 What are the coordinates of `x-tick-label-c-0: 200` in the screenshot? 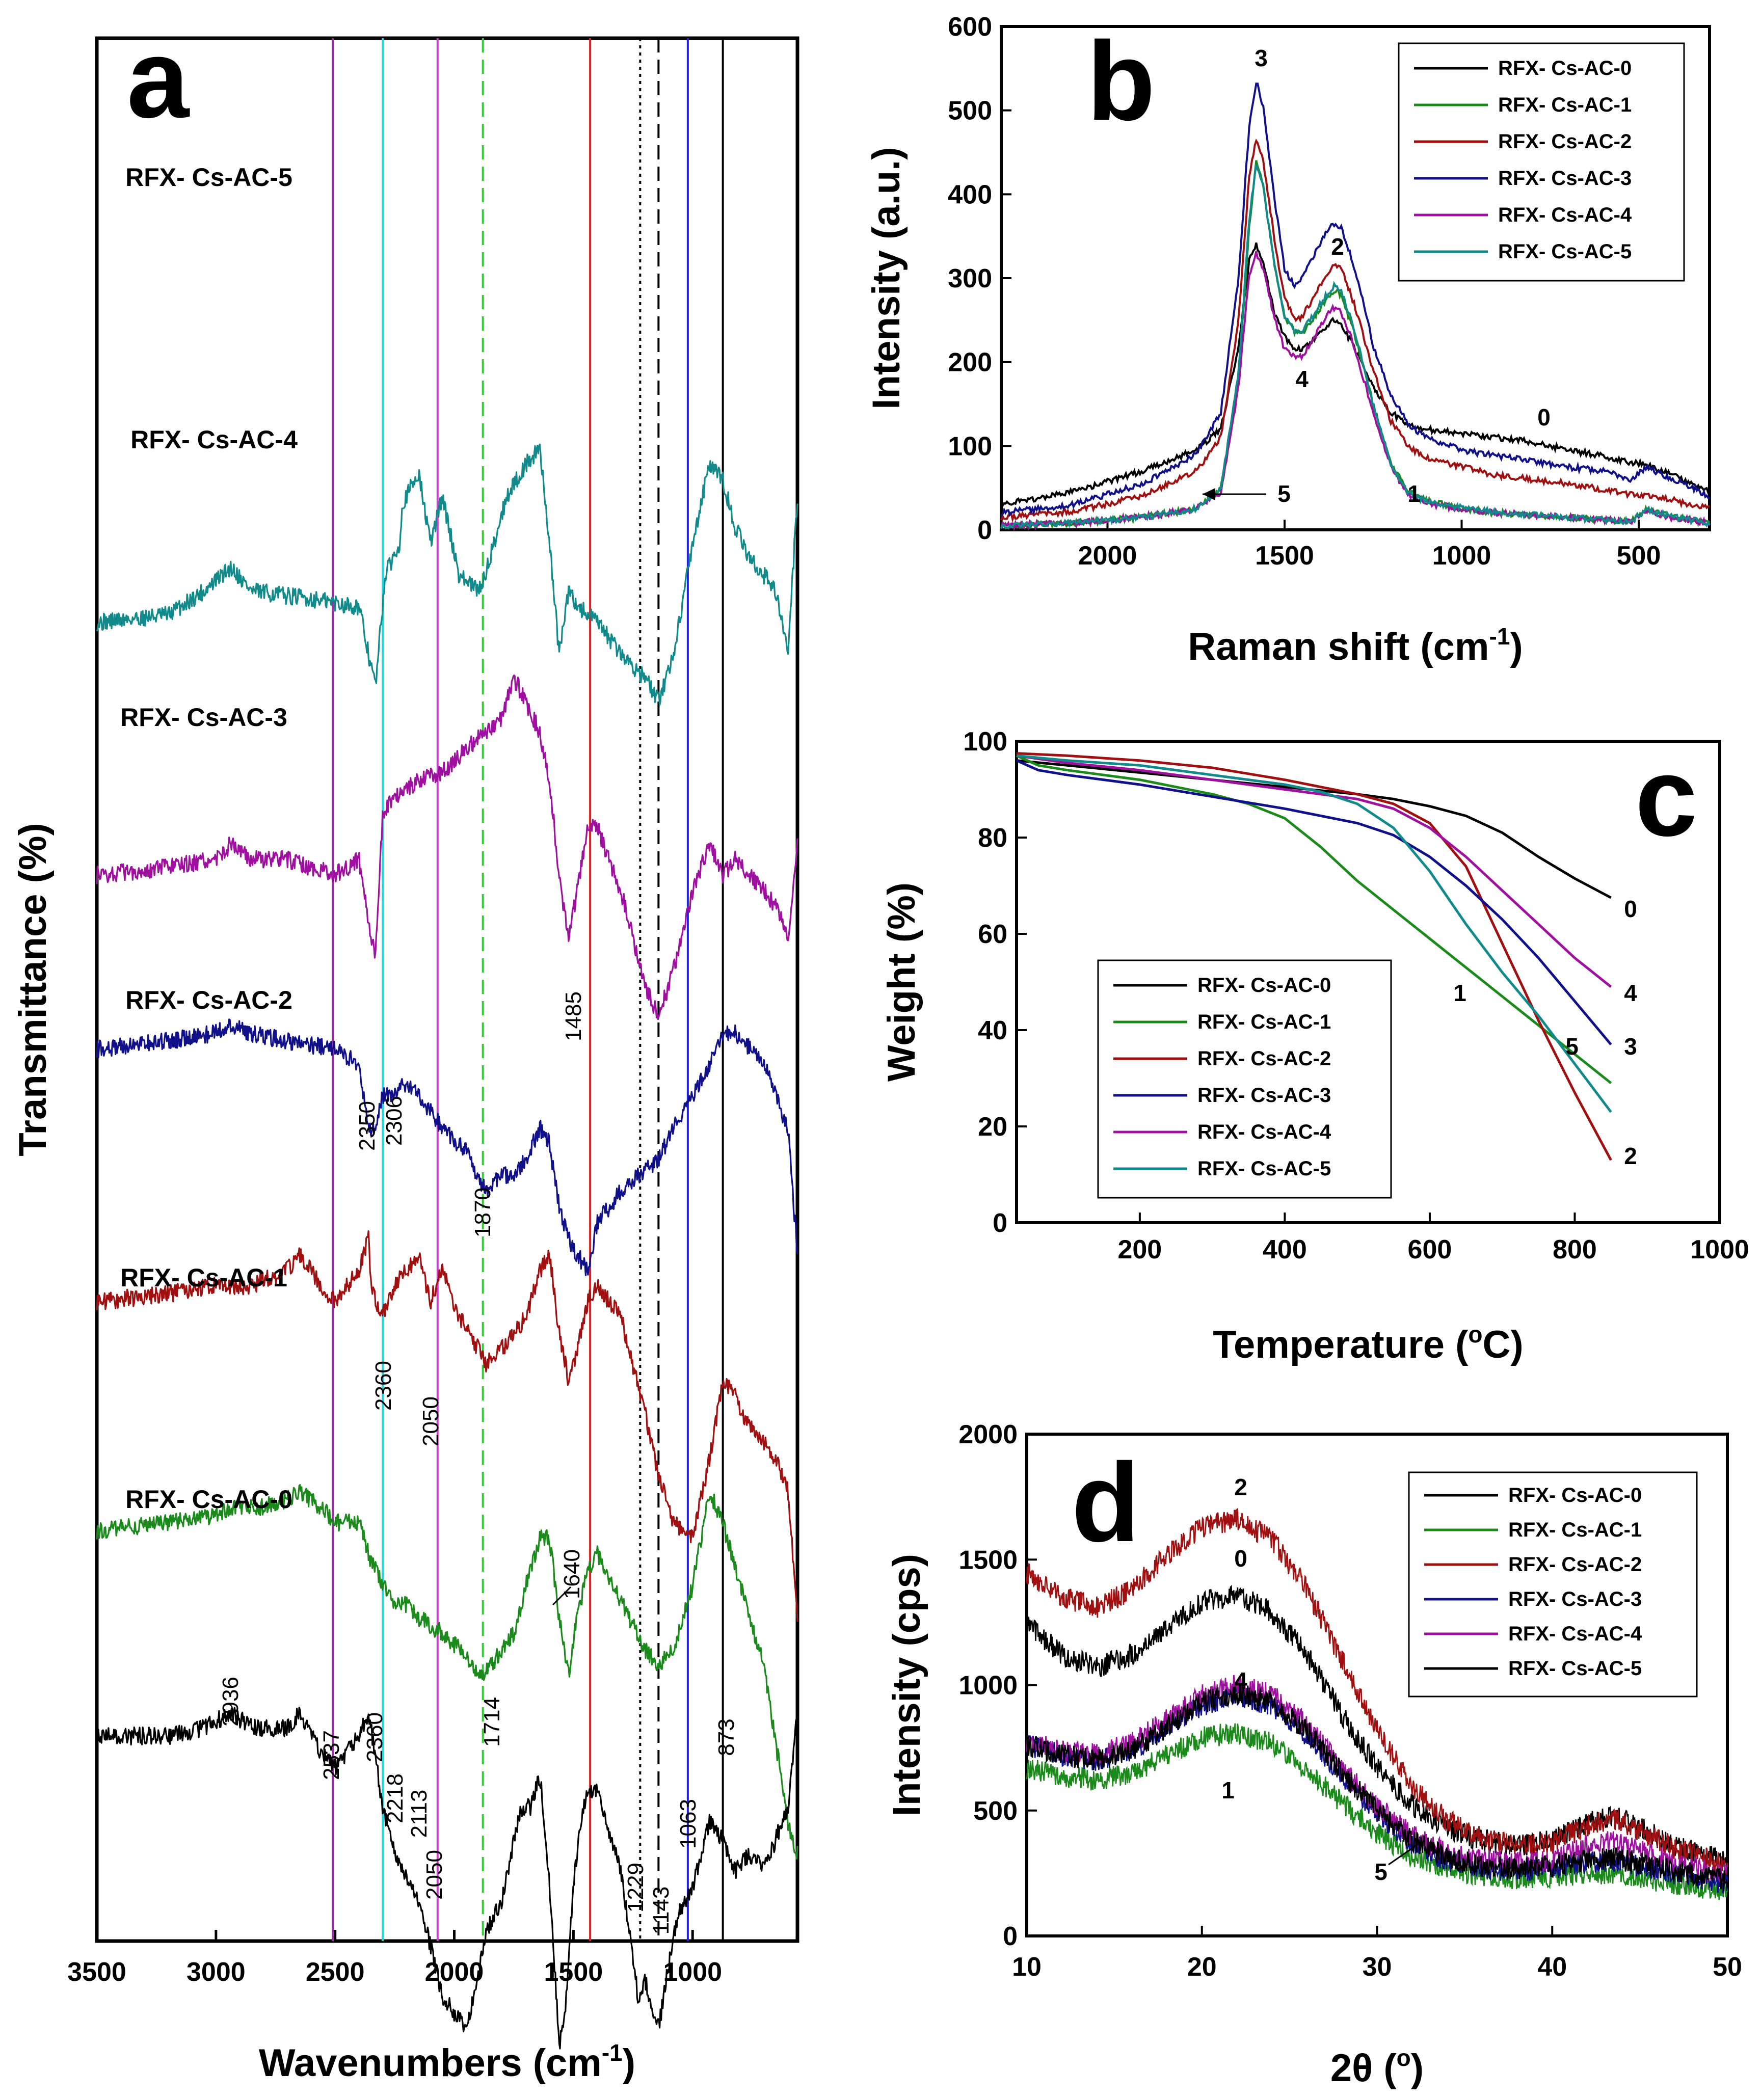 It's located at (1140, 1250).